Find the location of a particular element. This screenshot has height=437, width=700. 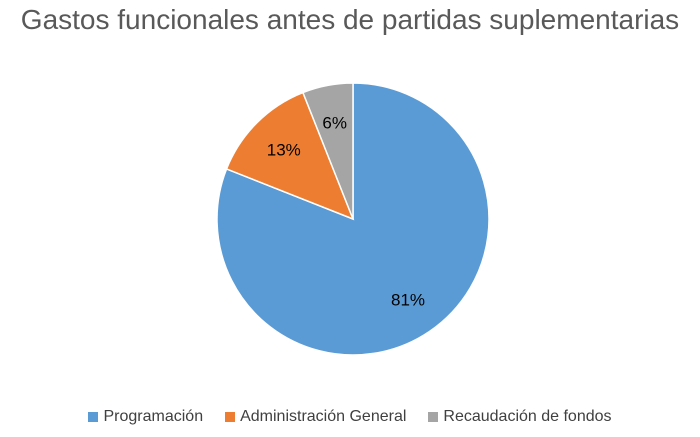

legend-entry-recaudacion-de-fondos: Recaudación de fondos is located at coordinates (520, 417).